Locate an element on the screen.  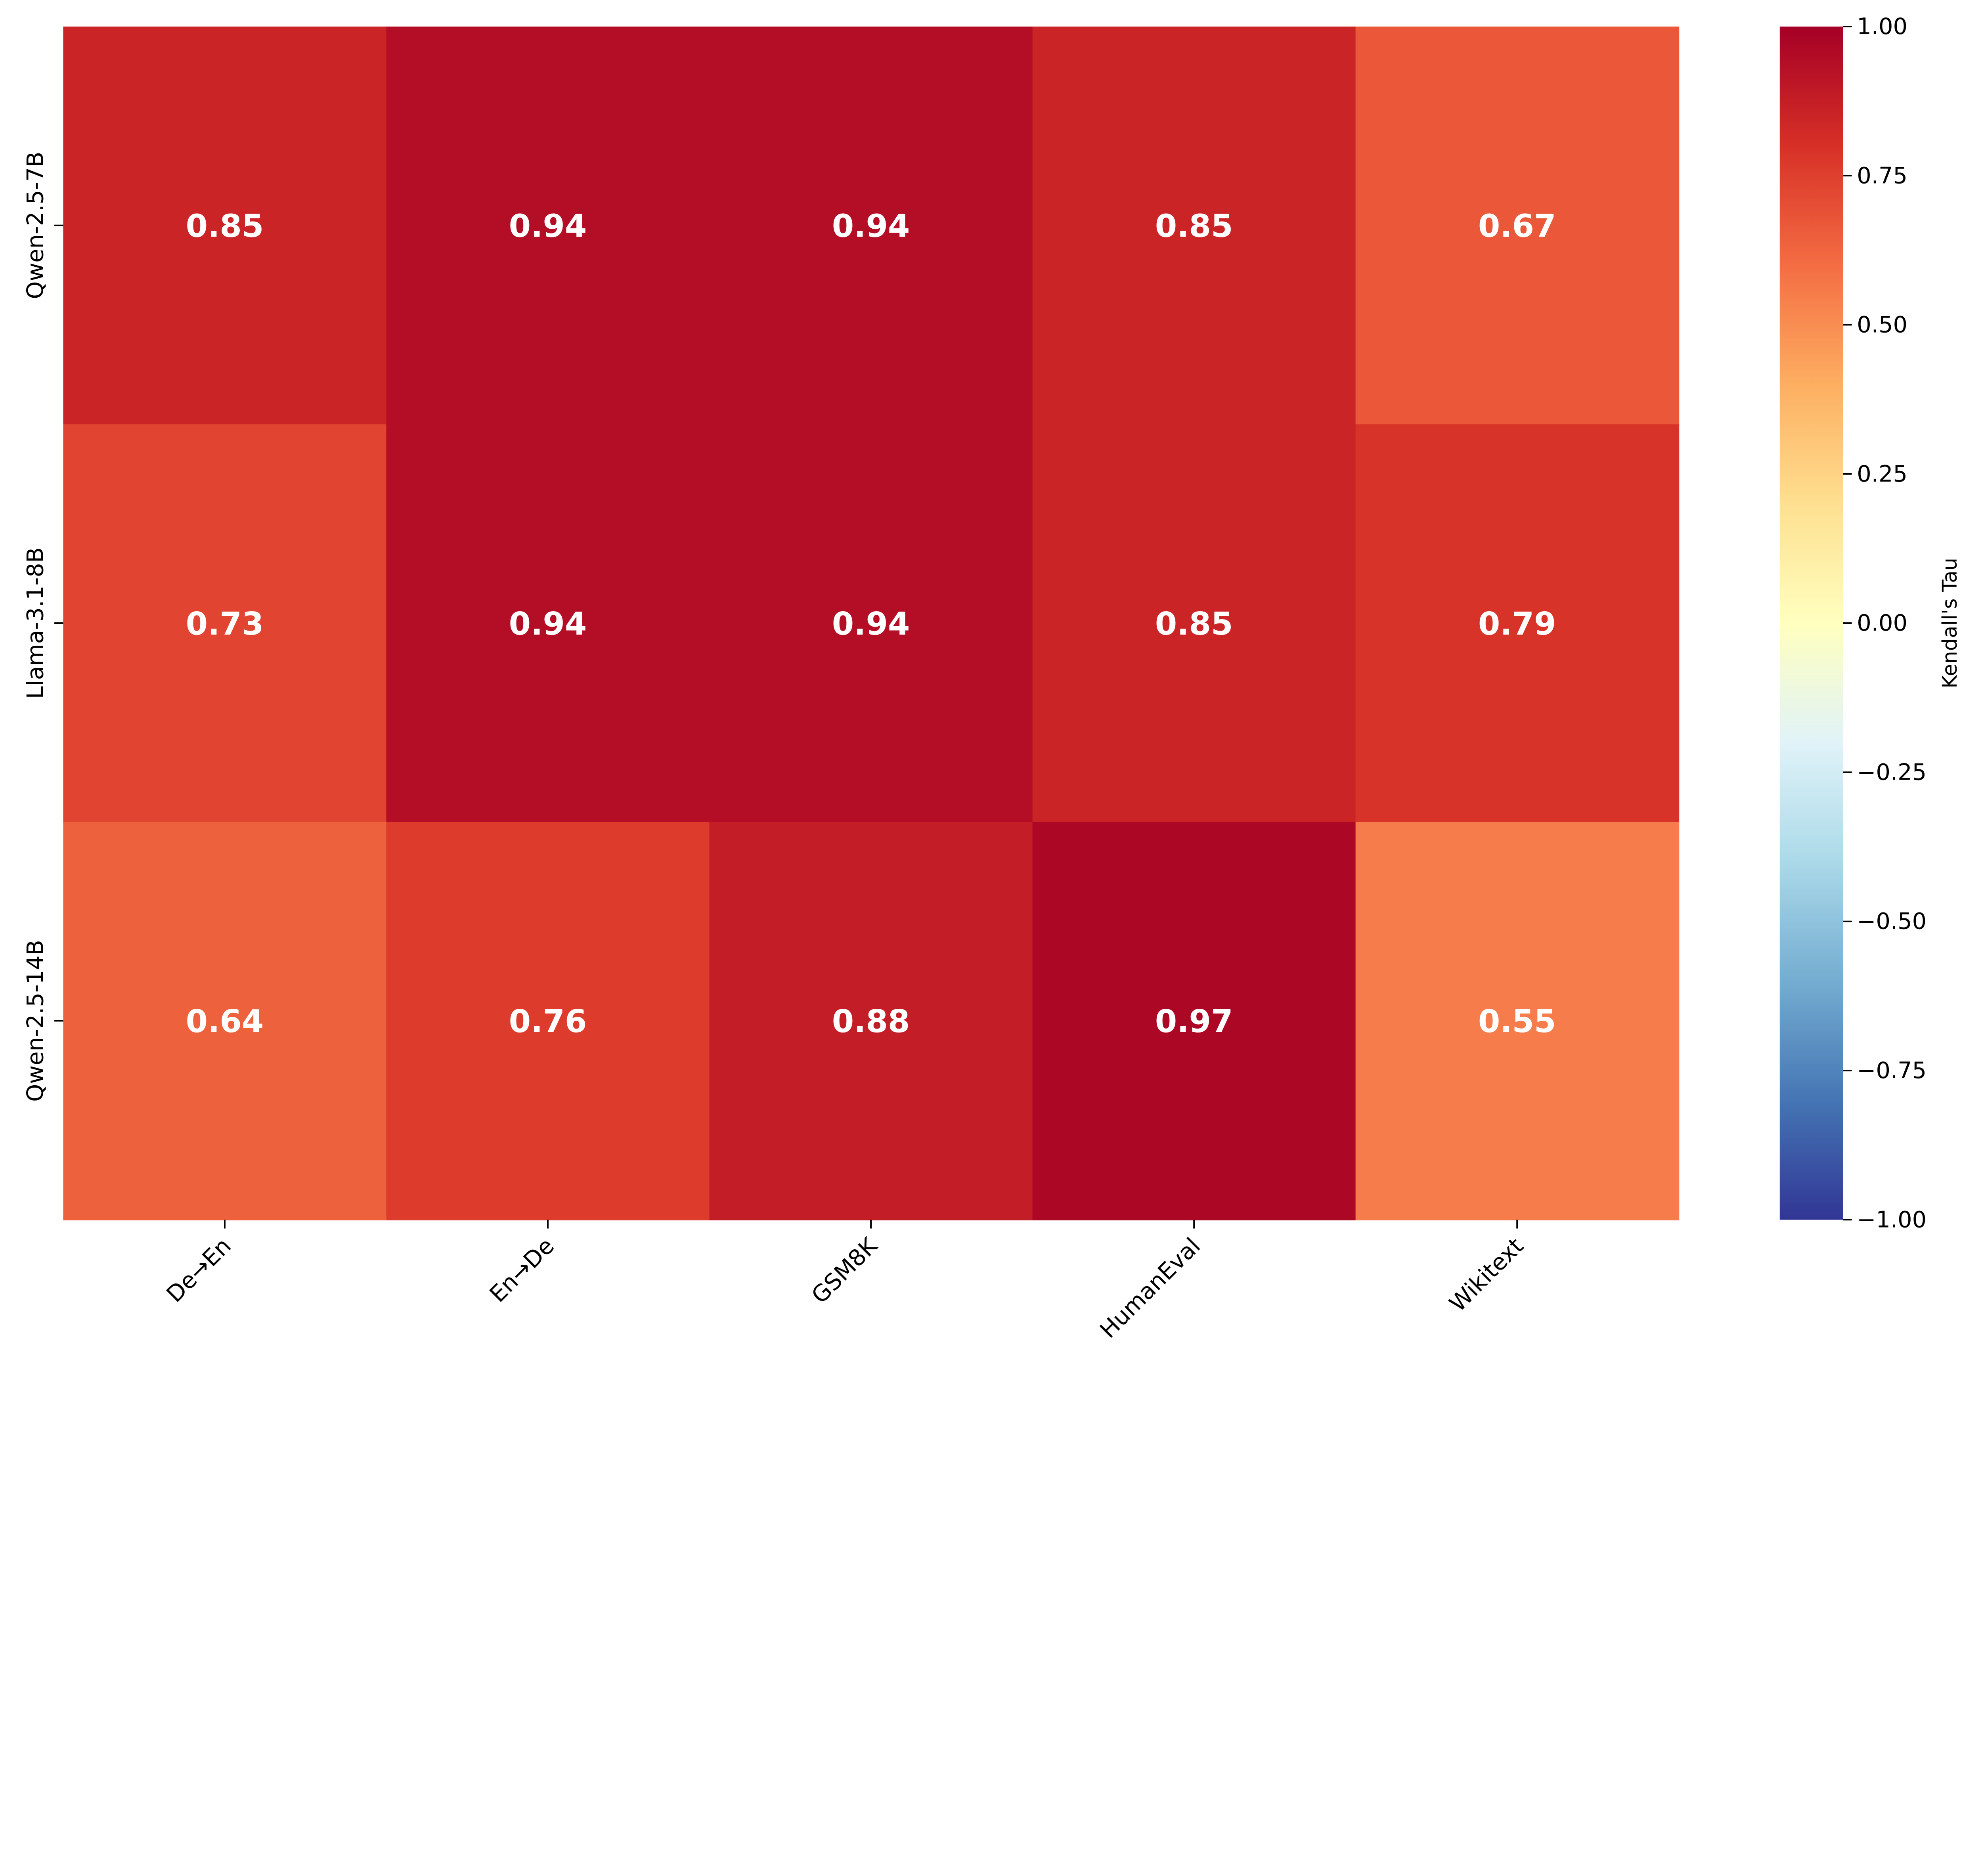
y-axis: Qwen-2.5-7B Llama-3.1-8B Qwen-2.5-14B is located at coordinates (42, 627).